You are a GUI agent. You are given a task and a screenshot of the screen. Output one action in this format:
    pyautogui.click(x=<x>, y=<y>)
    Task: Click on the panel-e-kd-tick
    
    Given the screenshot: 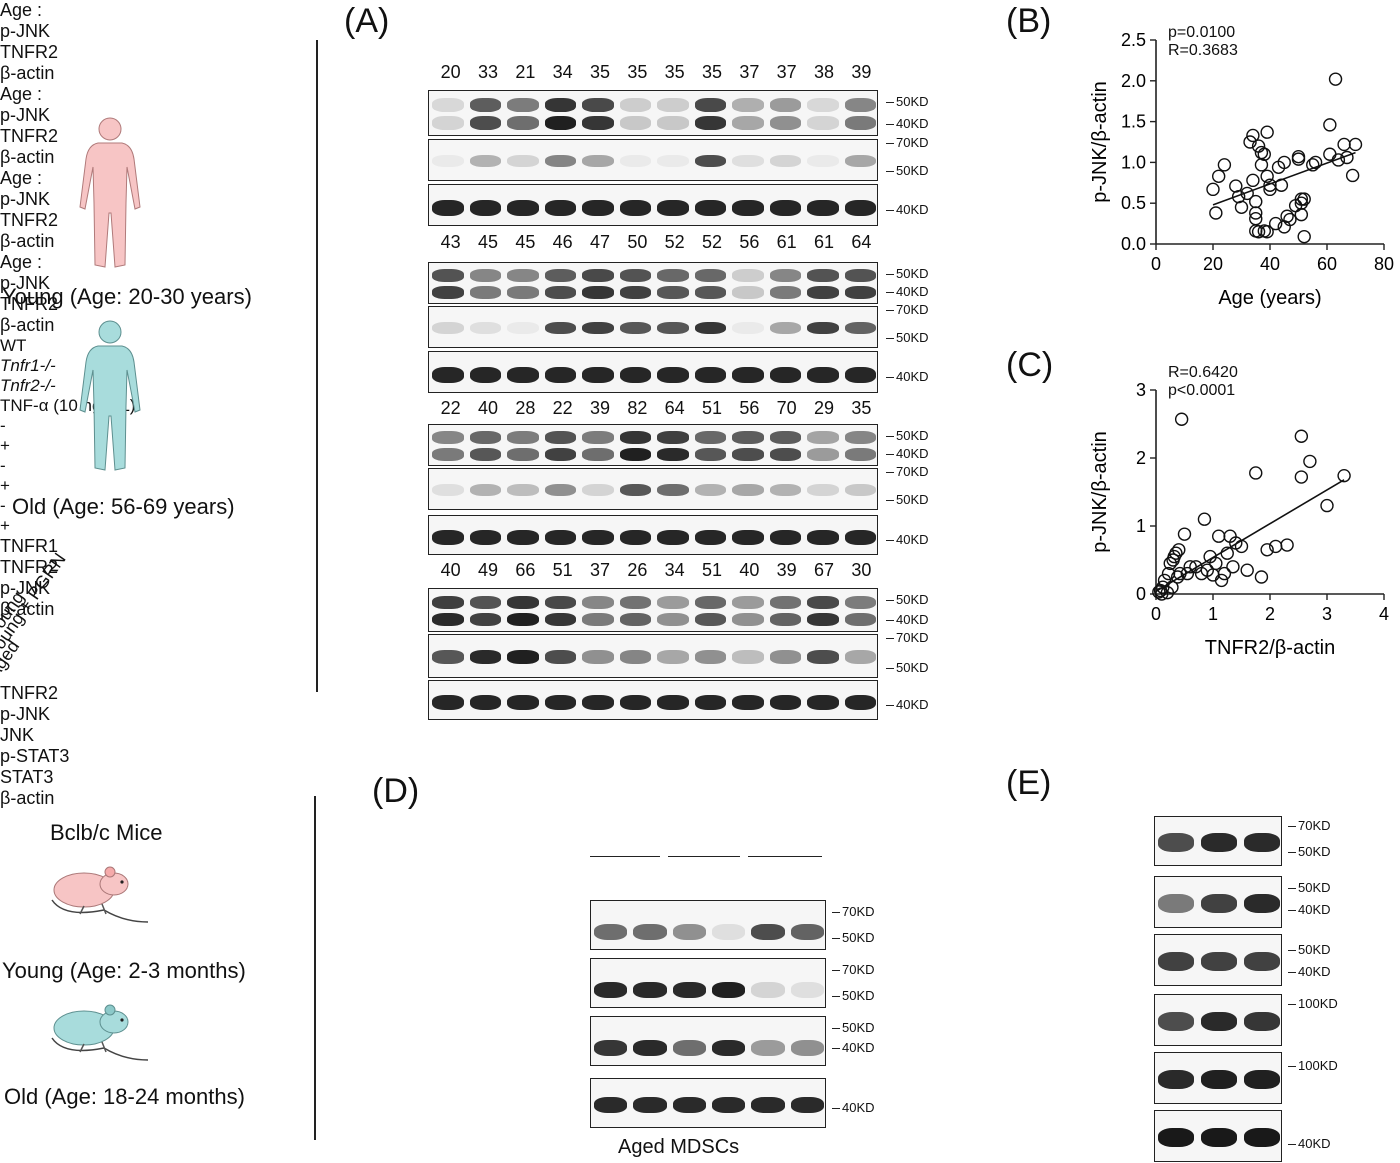 What is the action you would take?
    pyautogui.click(x=1292, y=1144)
    